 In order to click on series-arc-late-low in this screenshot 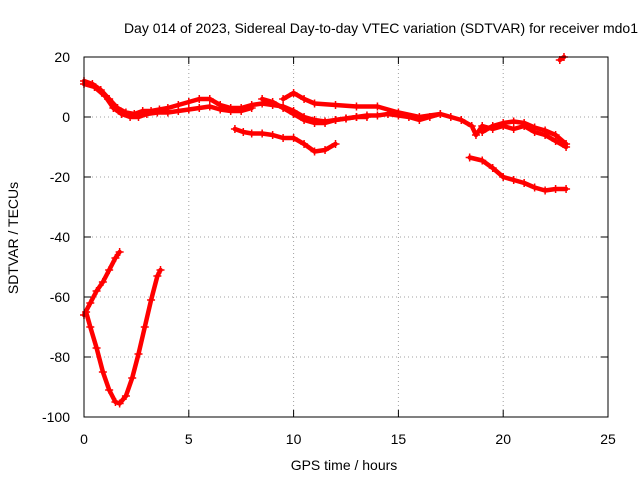, I will do `click(518, 174)`.